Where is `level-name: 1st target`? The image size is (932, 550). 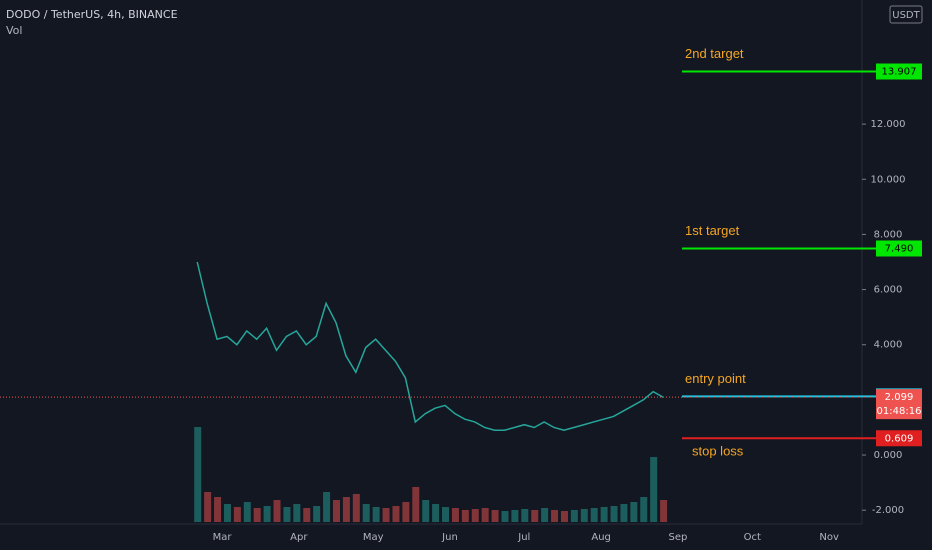 level-name: 1st target is located at coordinates (712, 230).